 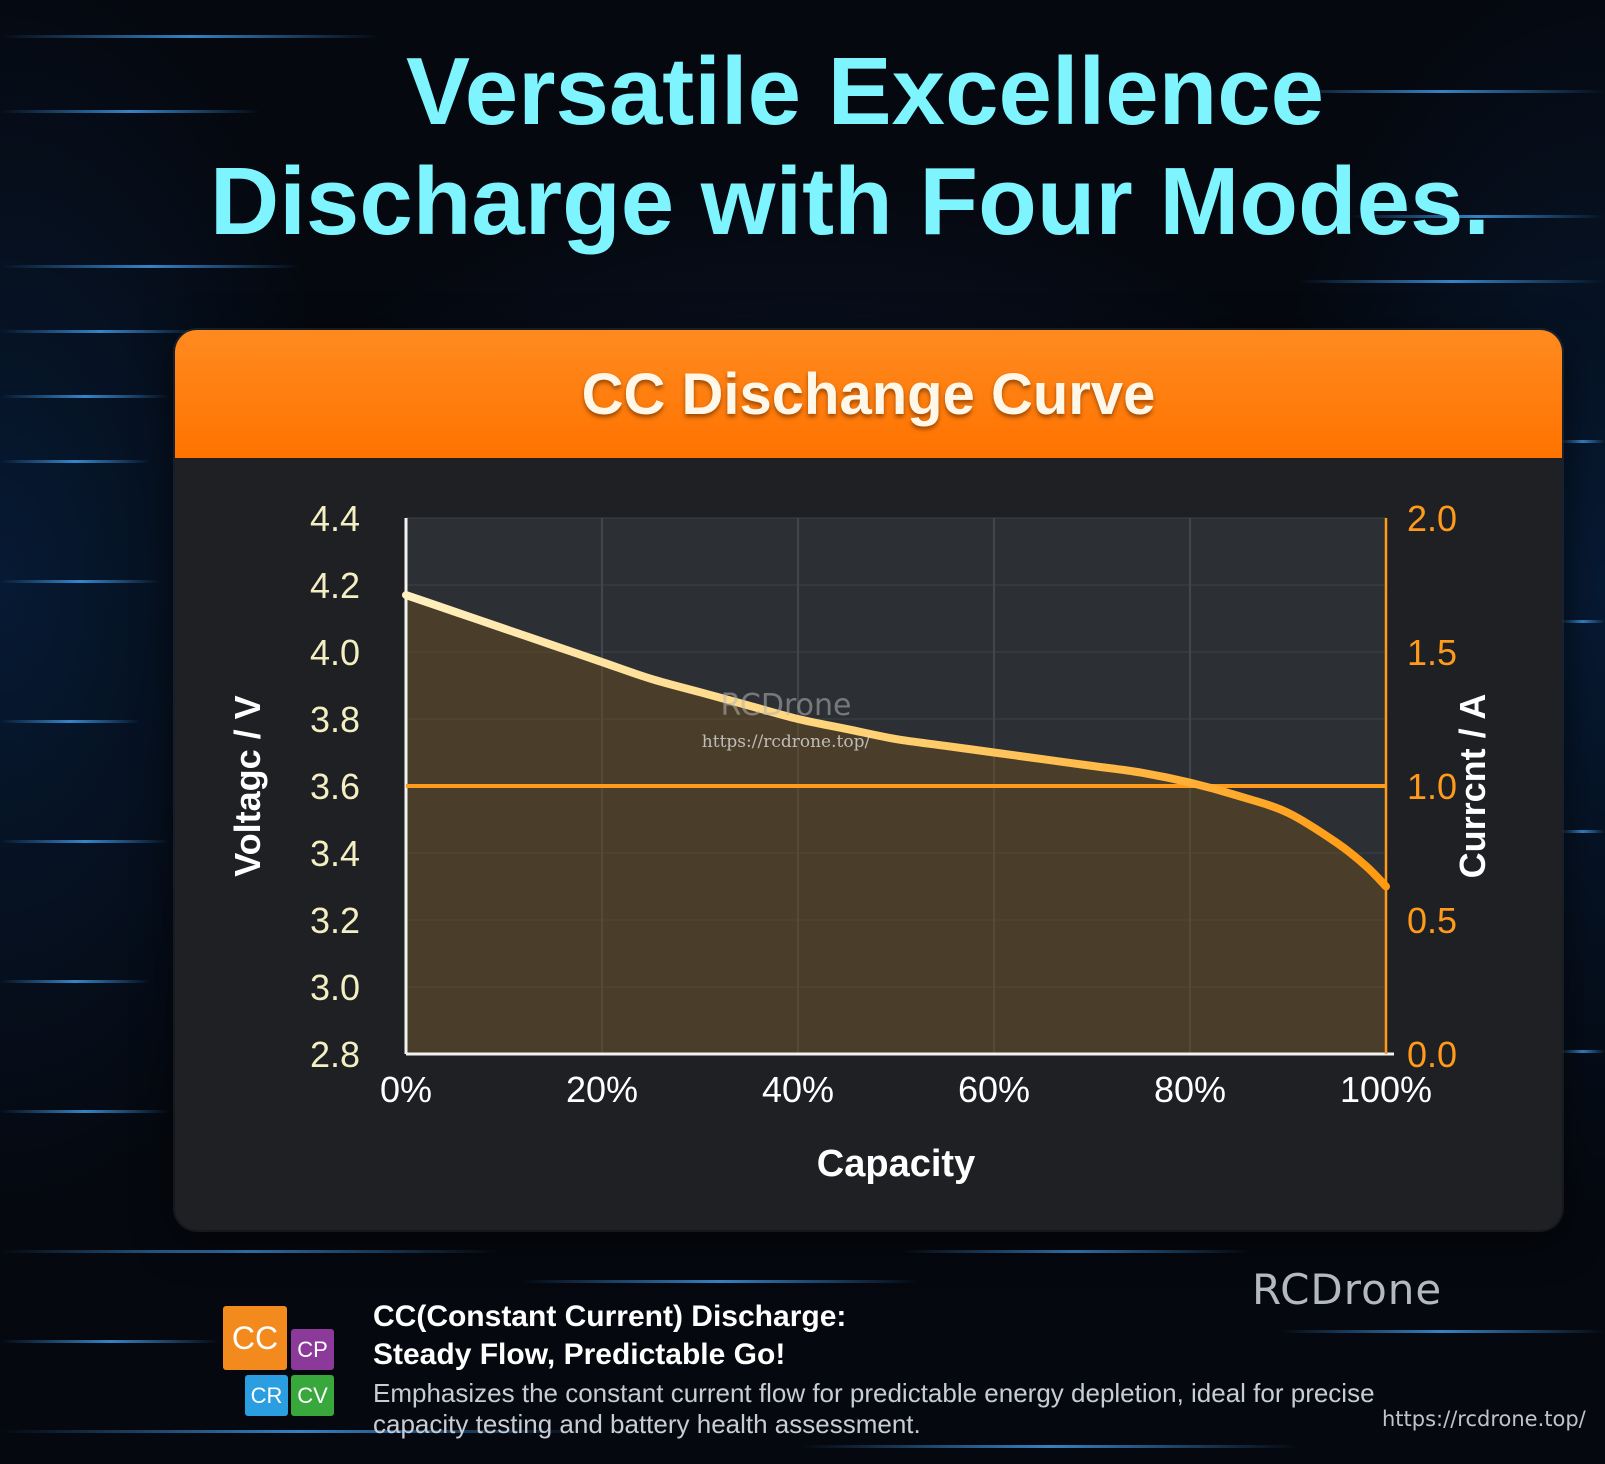 I want to click on y-axis-label: Voltagc / V, so click(x=247, y=785).